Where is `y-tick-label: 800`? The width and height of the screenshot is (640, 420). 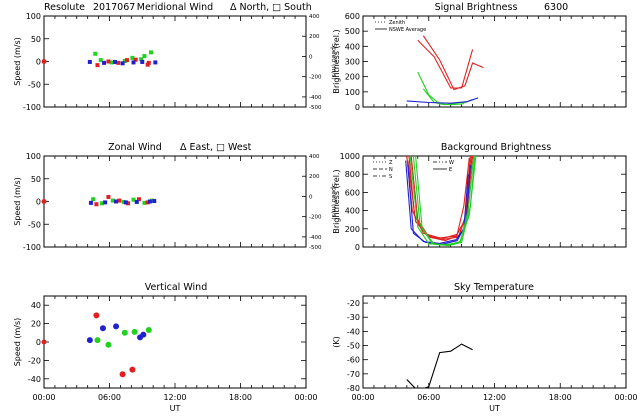
y-tick-label: 800 is located at coordinates (352, 174).